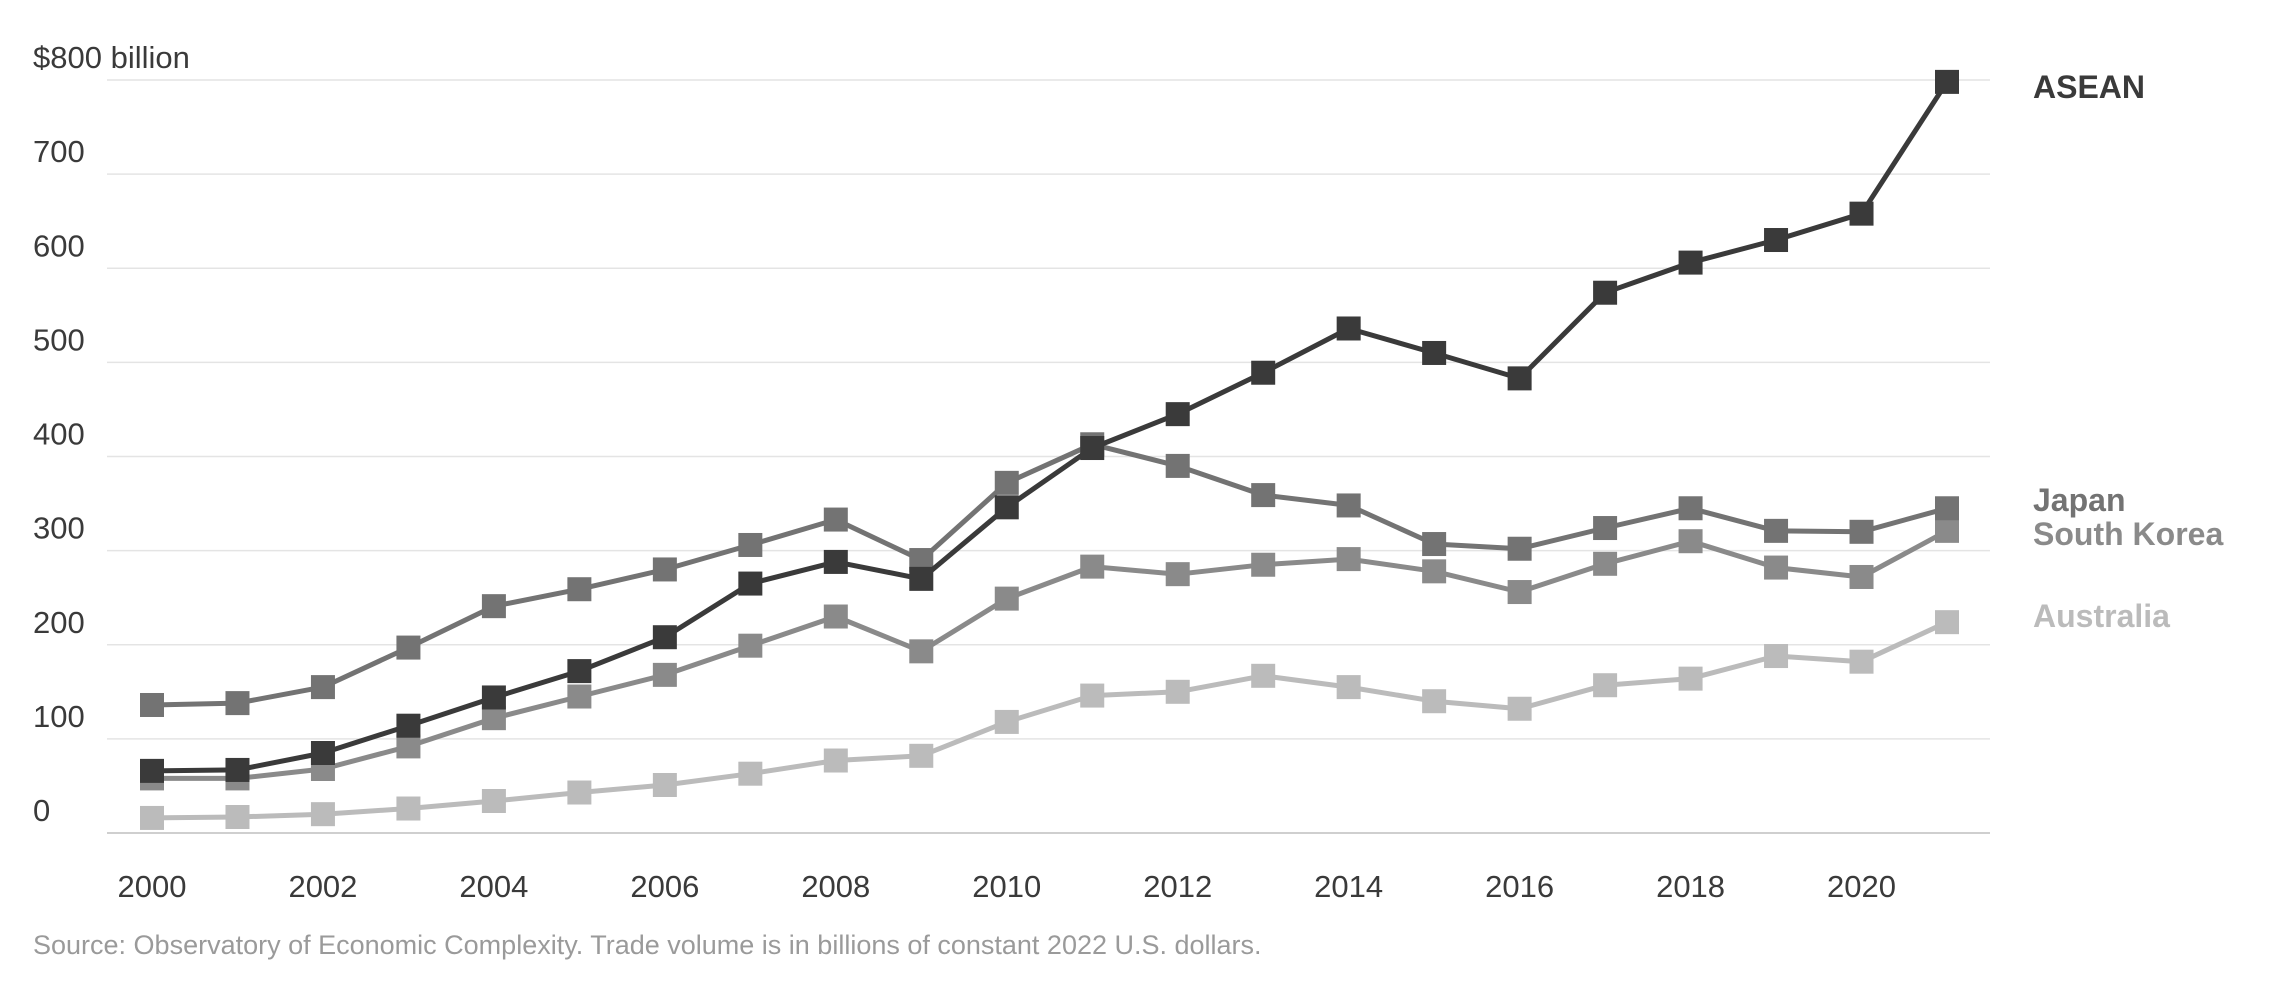 The image size is (2285, 992). I want to click on x-tick-label: 2012, so click(1177, 886).